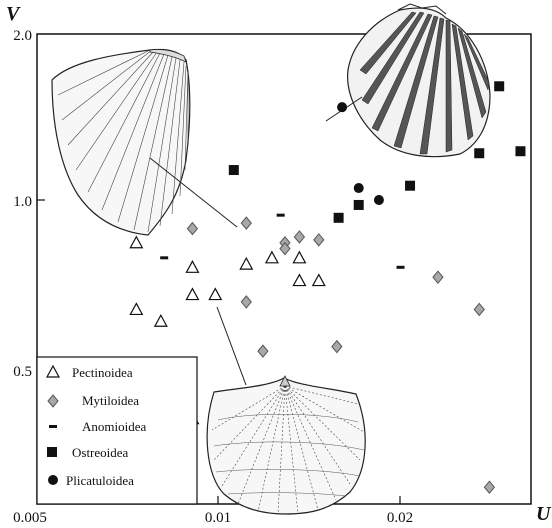 The width and height of the screenshot is (552, 528). I want to click on legend-box, so click(117, 430).